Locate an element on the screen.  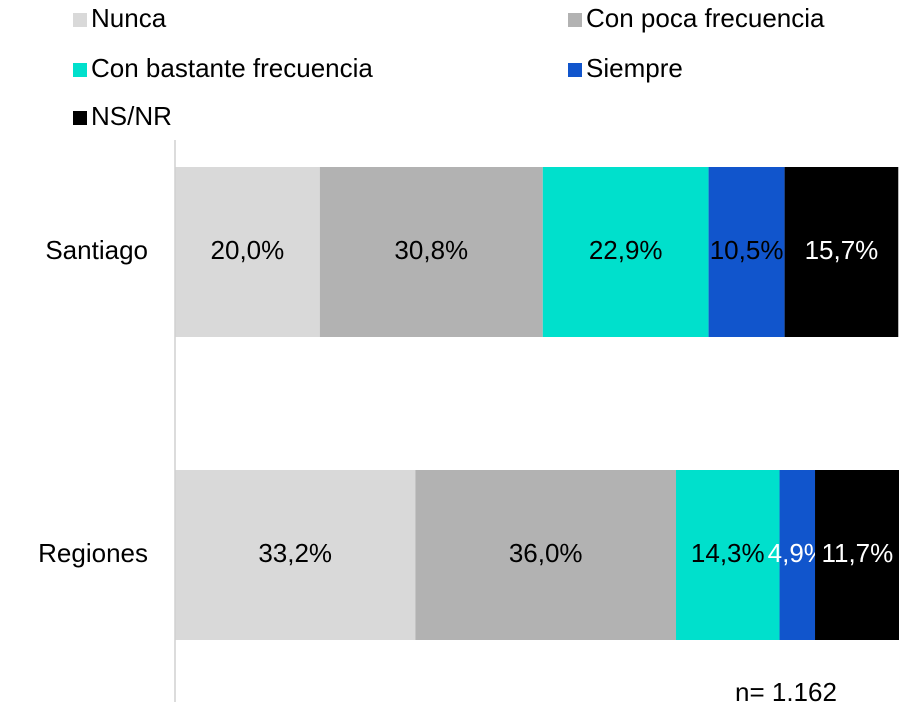
data-label: 33,2% is located at coordinates (295, 553).